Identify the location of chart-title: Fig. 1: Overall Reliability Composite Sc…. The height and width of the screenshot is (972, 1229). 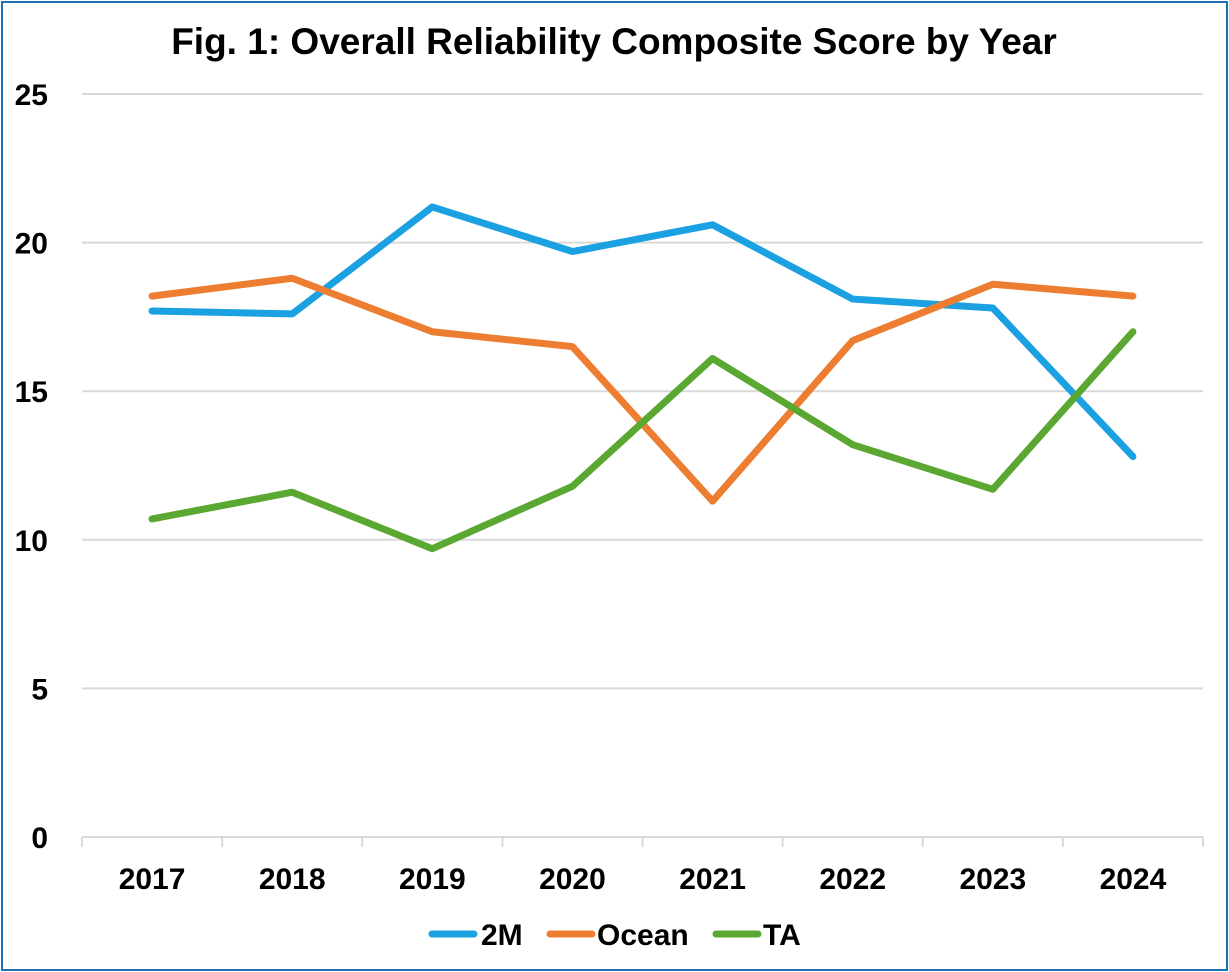
(614, 41).